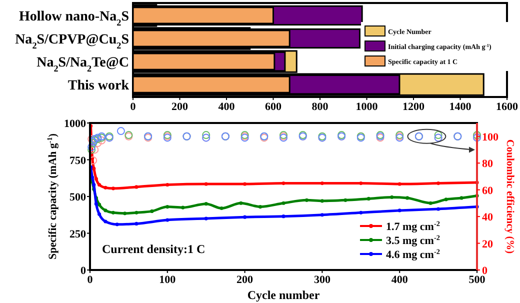 This screenshot has width=520, height=303. Describe the element at coordinates (413, 107) in the screenshot. I see `x-tick-label: 1200` at that location.